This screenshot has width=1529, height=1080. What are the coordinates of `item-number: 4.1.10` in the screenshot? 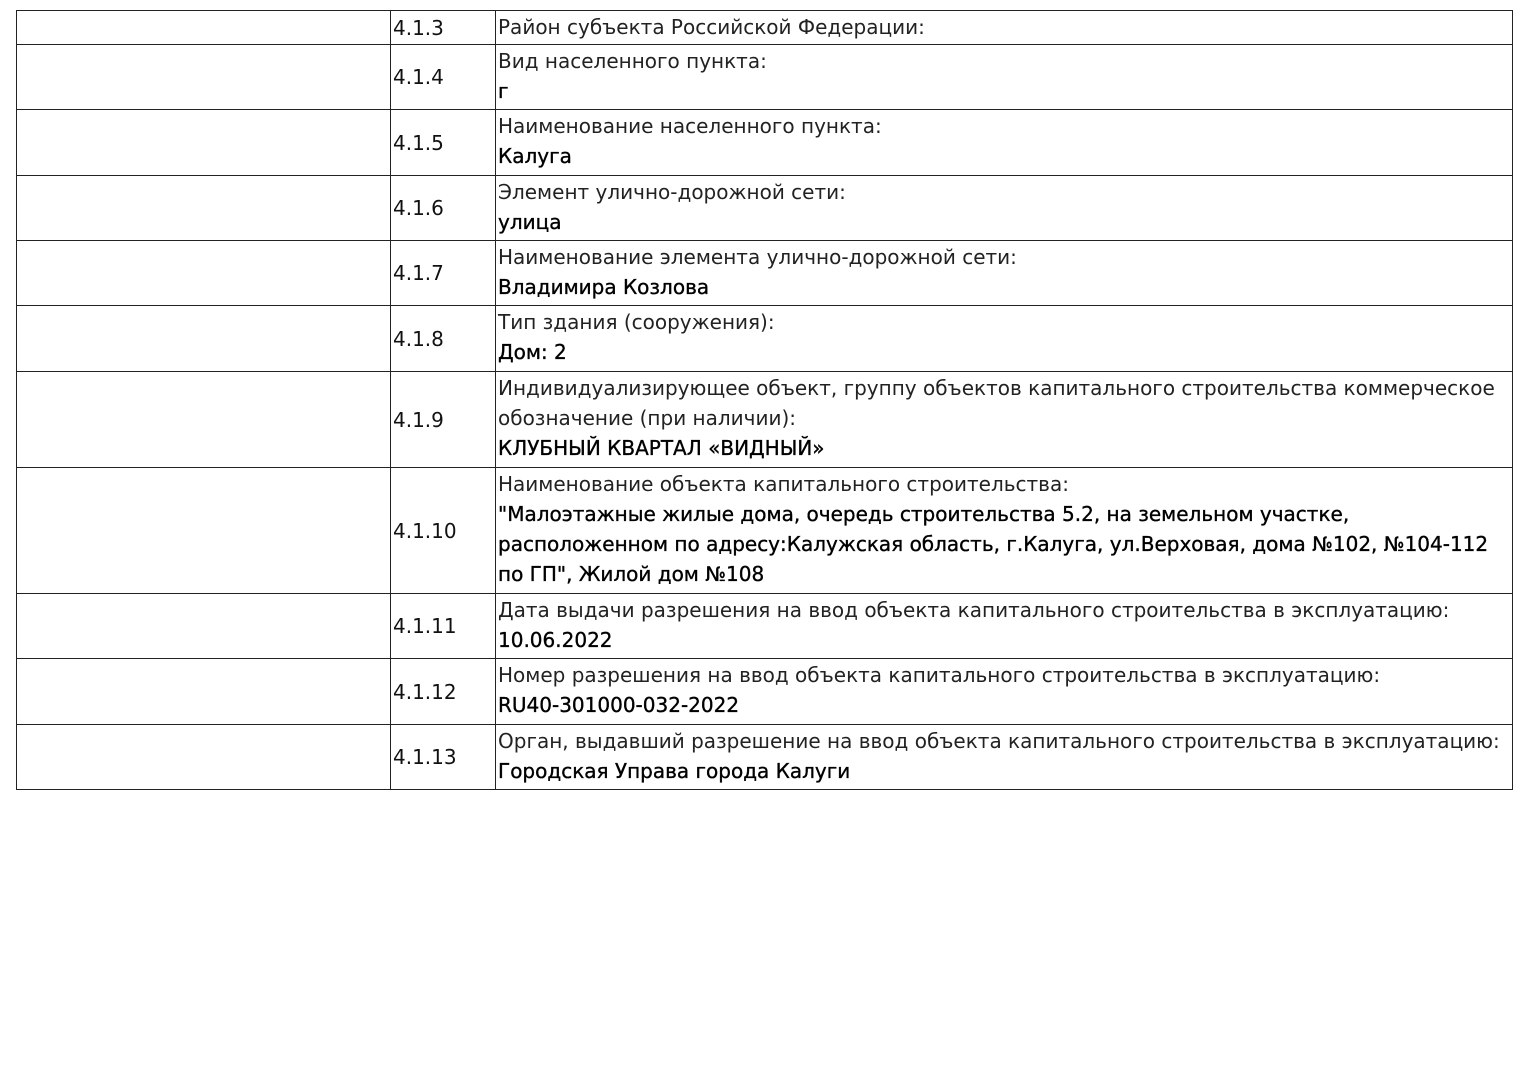 It's located at (443, 530).